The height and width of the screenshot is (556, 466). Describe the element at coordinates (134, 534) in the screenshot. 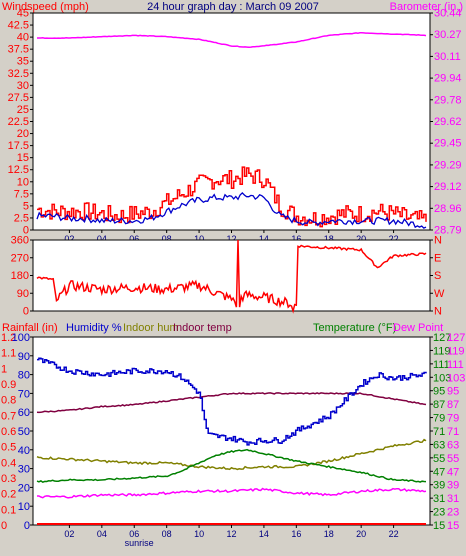

I see `hum-xtick-label: 06` at that location.